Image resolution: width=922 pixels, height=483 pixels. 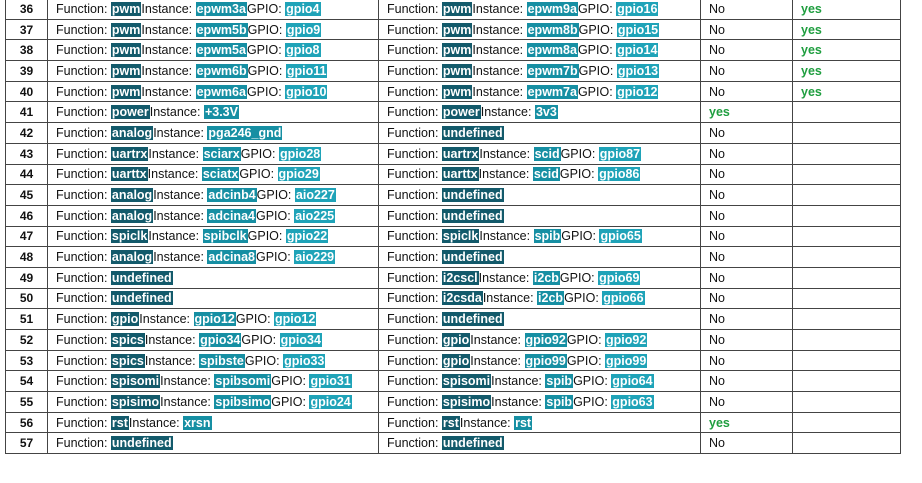 I want to click on pin-number: 42, so click(x=26, y=133).